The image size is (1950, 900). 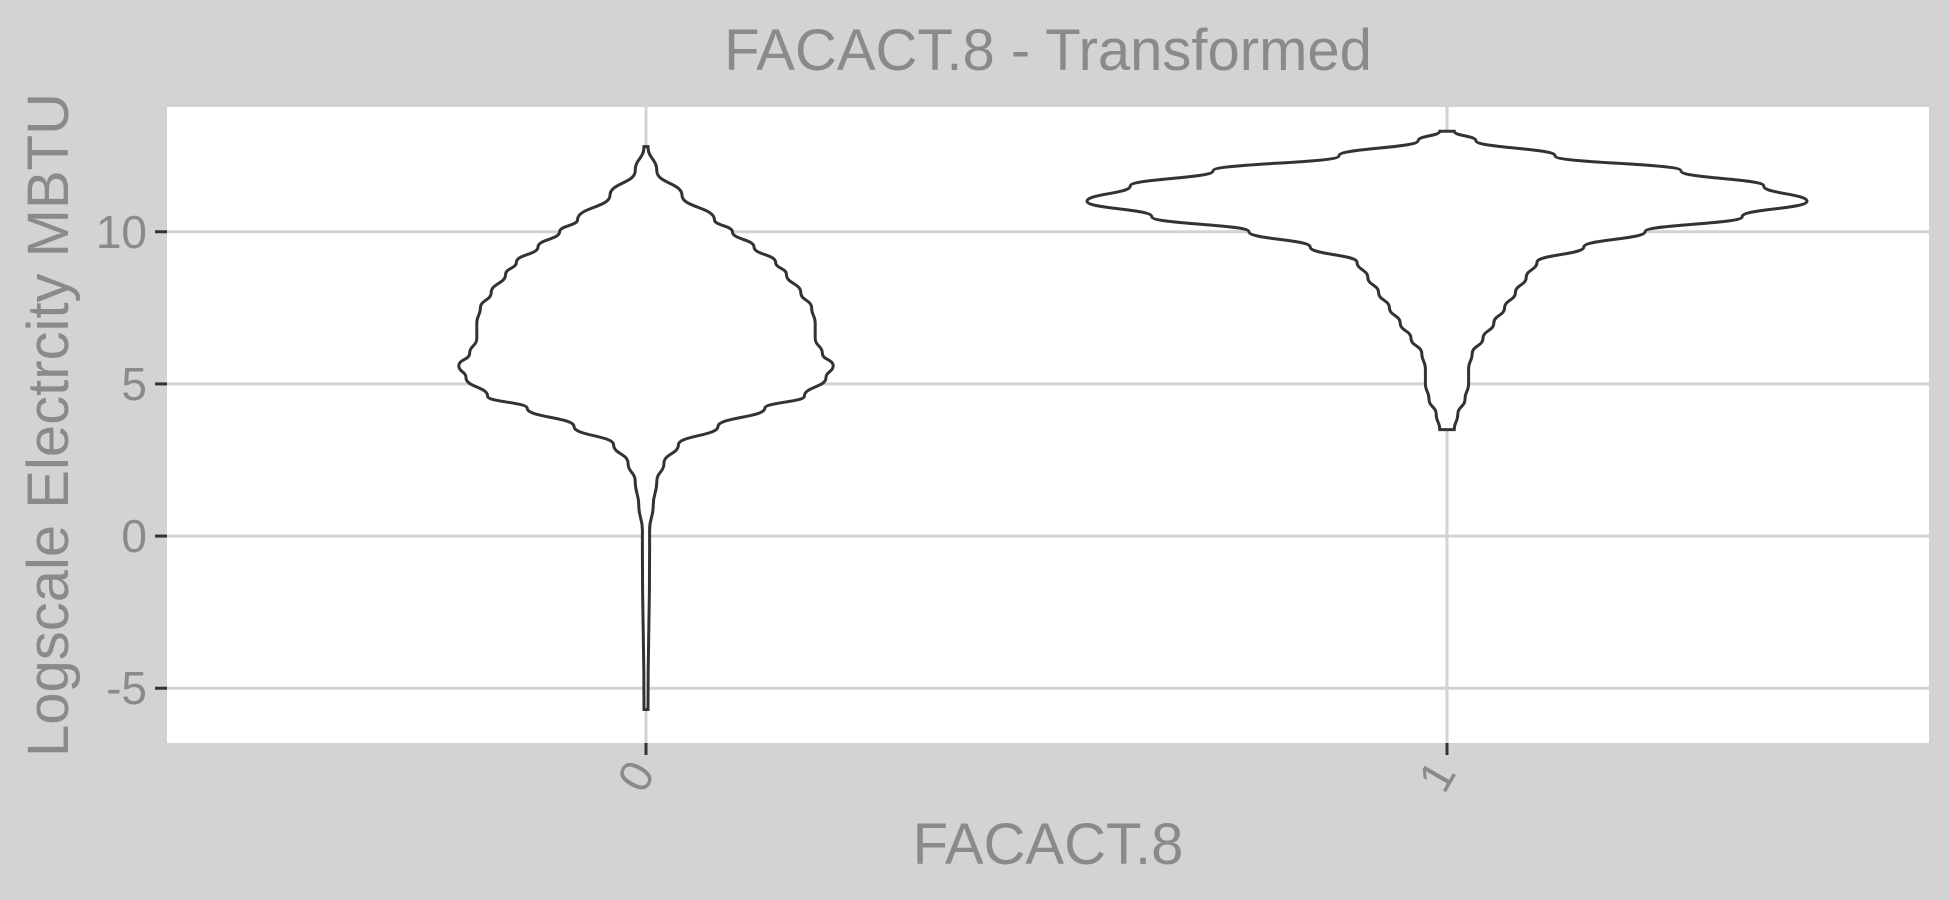 What do you see at coordinates (134, 536) in the screenshot?
I see `y-tick-label: 0` at bounding box center [134, 536].